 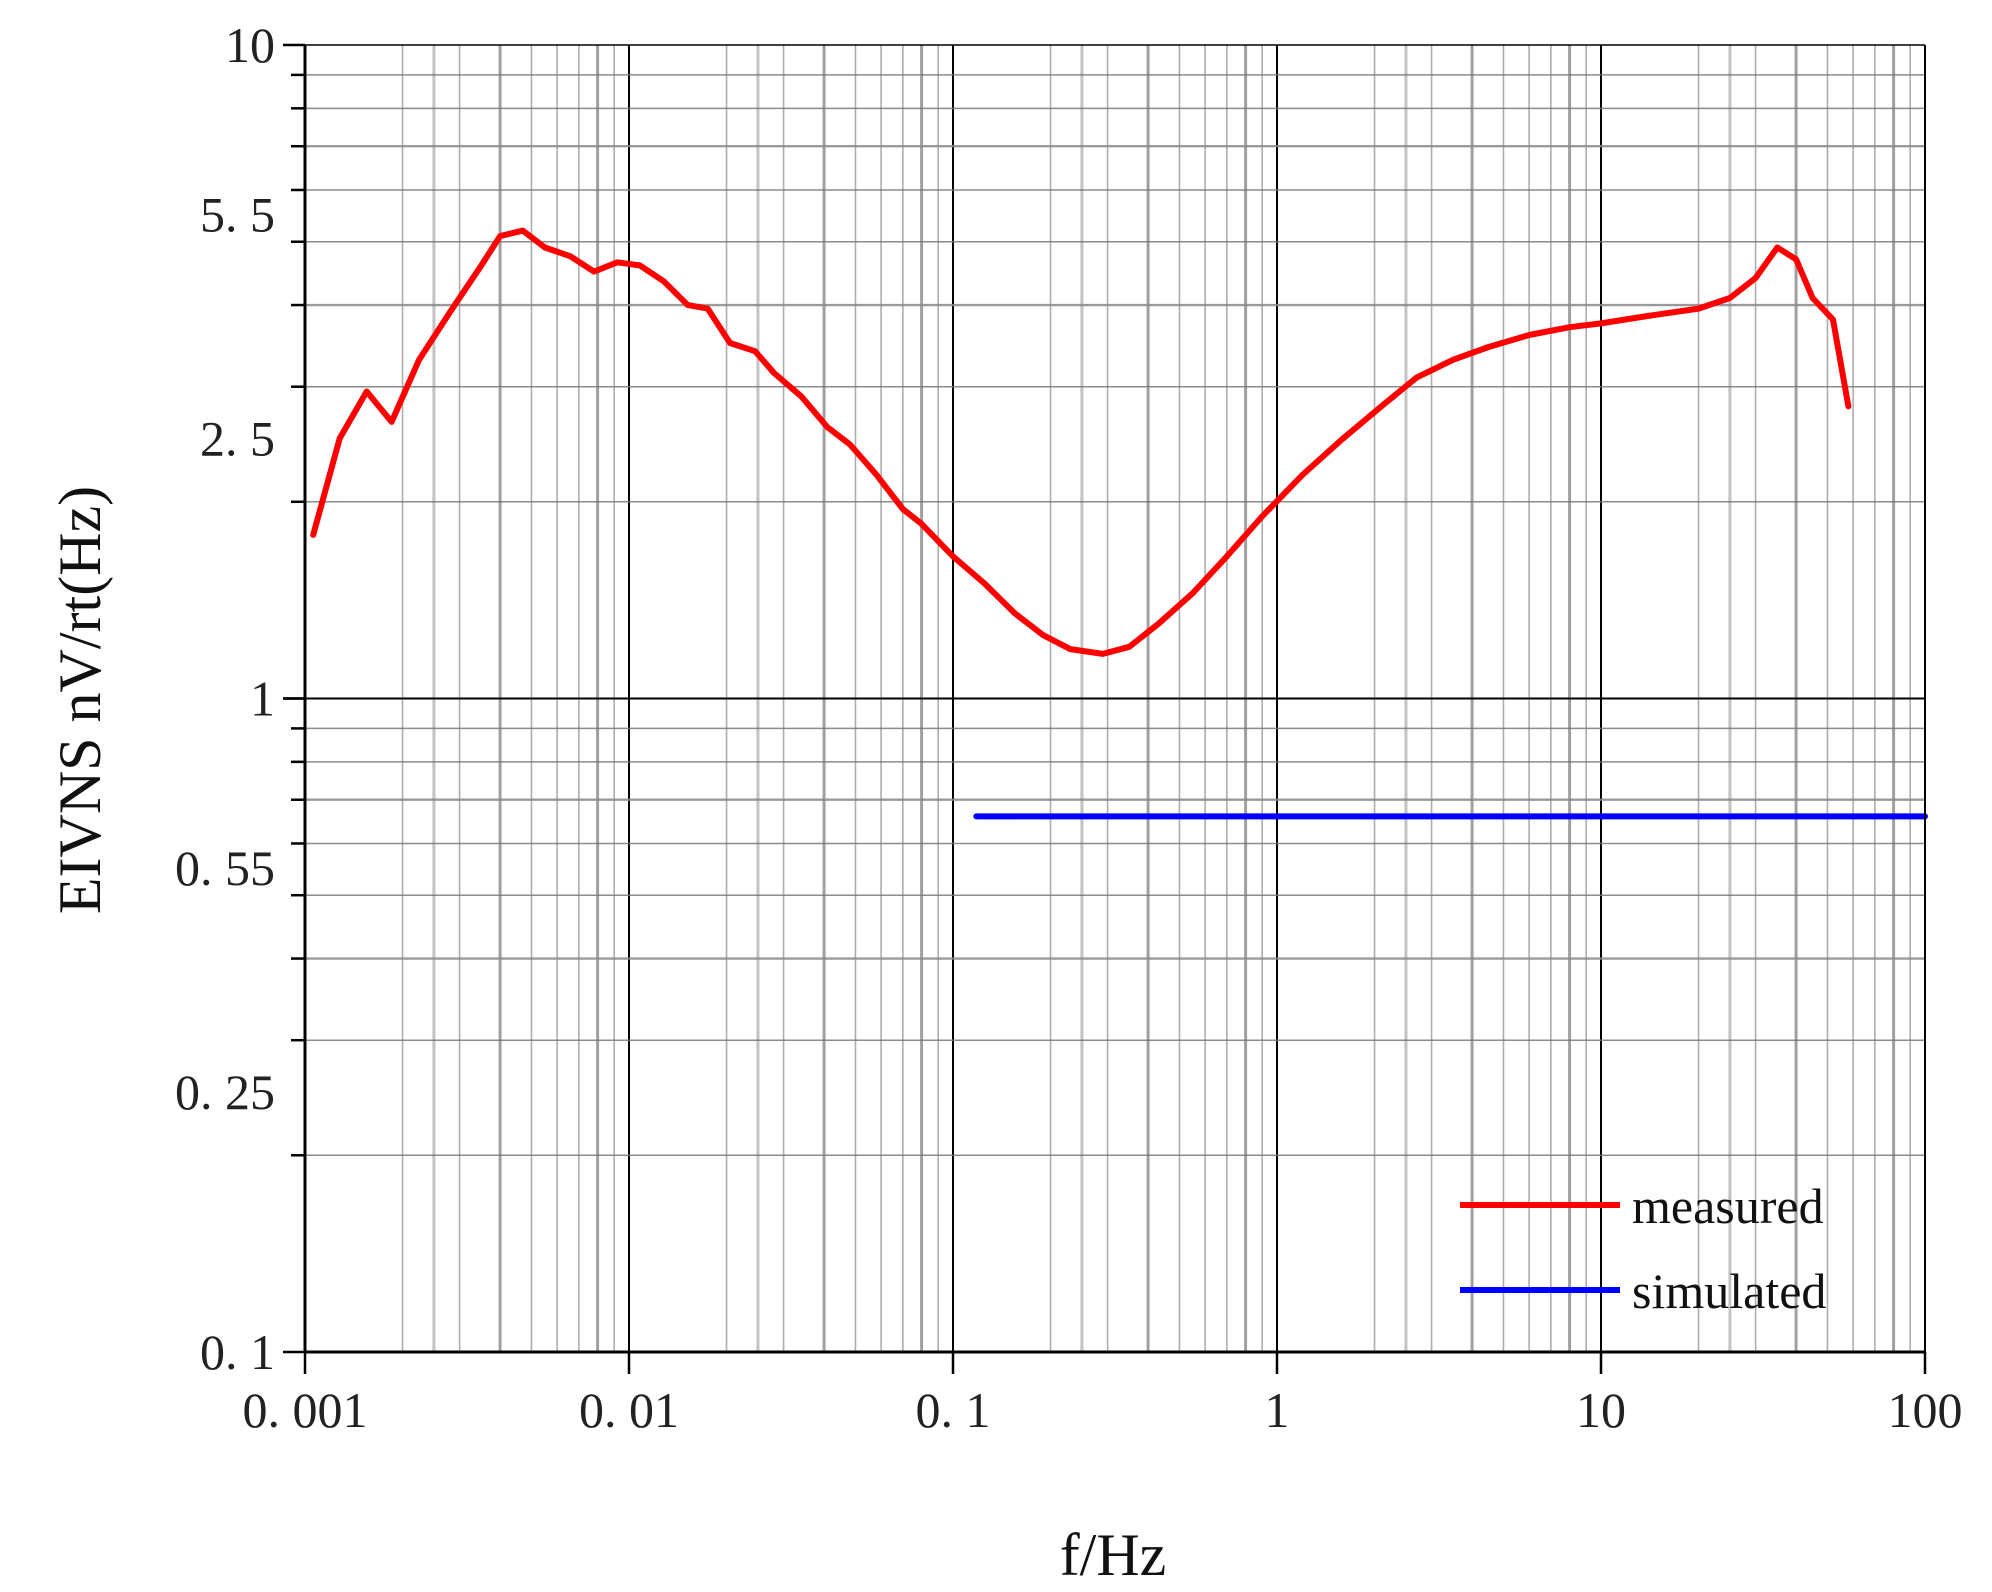 What do you see at coordinates (1925, 1410) in the screenshot?
I see `x-tick-label: 100` at bounding box center [1925, 1410].